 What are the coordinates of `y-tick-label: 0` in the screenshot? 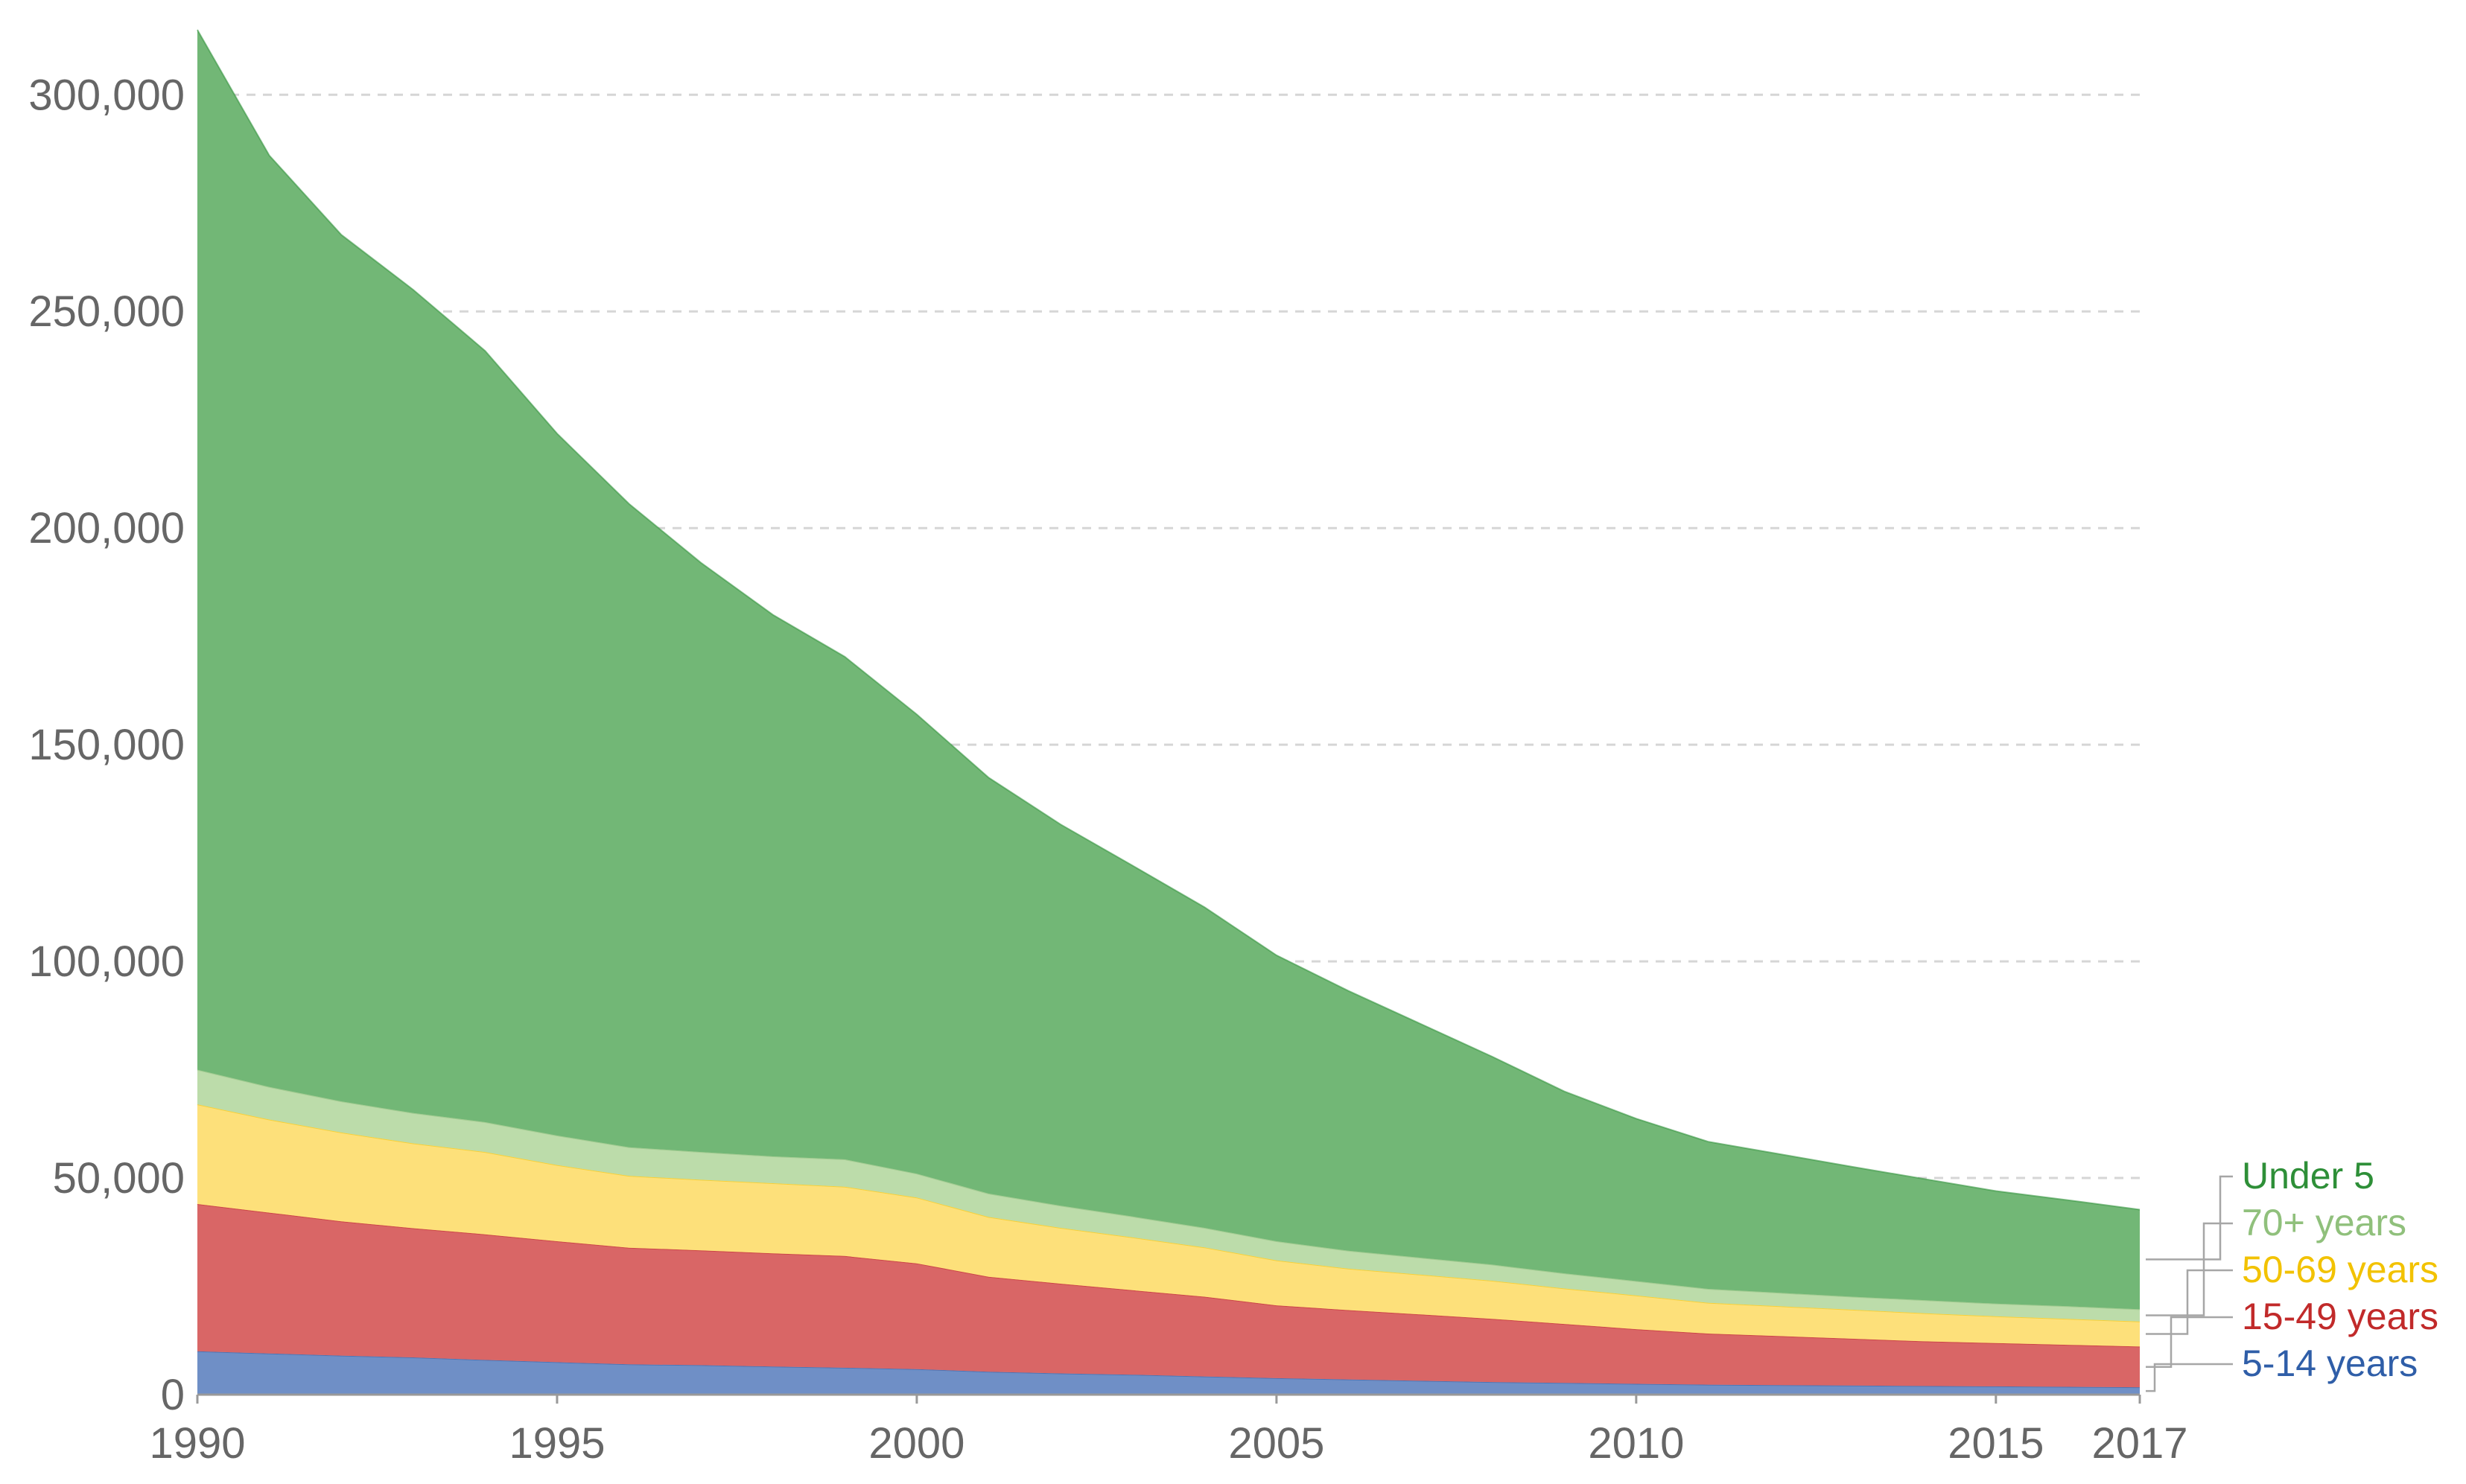 It's located at (173, 1395).